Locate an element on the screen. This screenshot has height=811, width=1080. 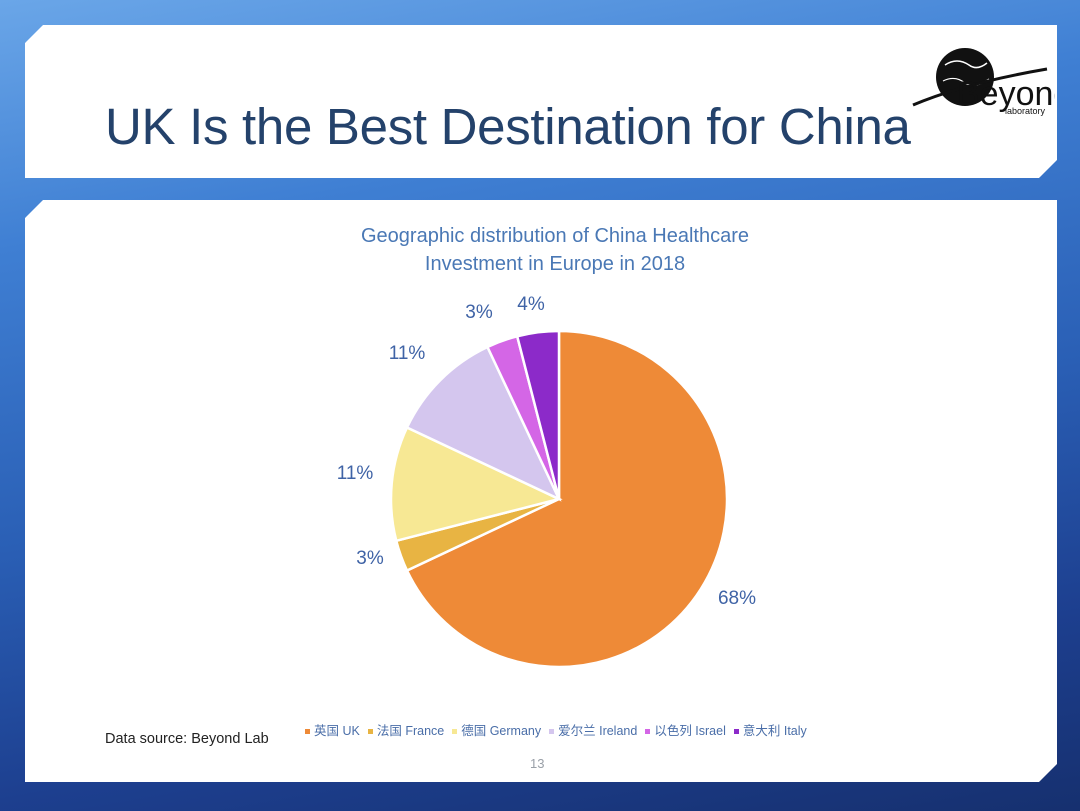
legend-label: 爱尔兰 Ireland is located at coordinates (598, 731).